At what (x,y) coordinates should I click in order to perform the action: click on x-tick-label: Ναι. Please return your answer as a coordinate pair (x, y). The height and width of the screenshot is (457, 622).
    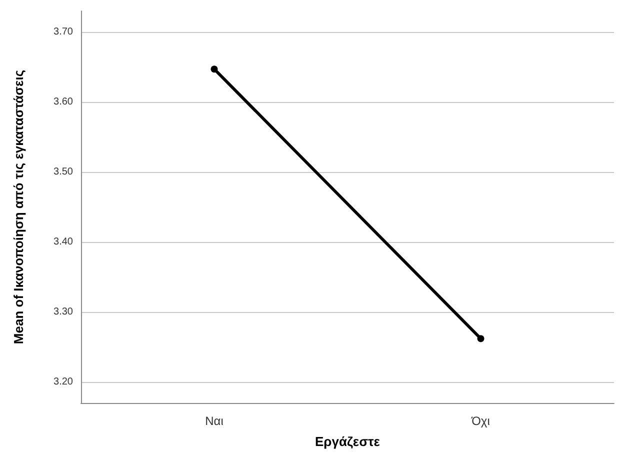
    Looking at the image, I should click on (214, 421).